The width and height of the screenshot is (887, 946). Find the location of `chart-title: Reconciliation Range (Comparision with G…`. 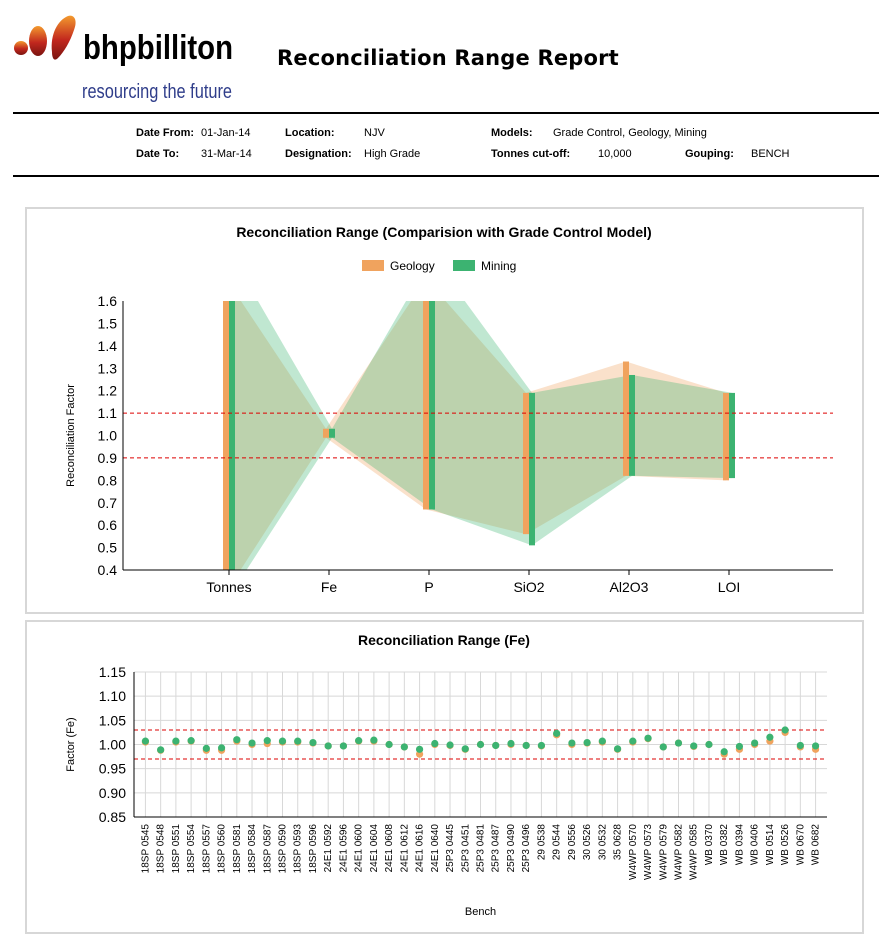

chart-title: Reconciliation Range (Comparision with G… is located at coordinates (443, 232).